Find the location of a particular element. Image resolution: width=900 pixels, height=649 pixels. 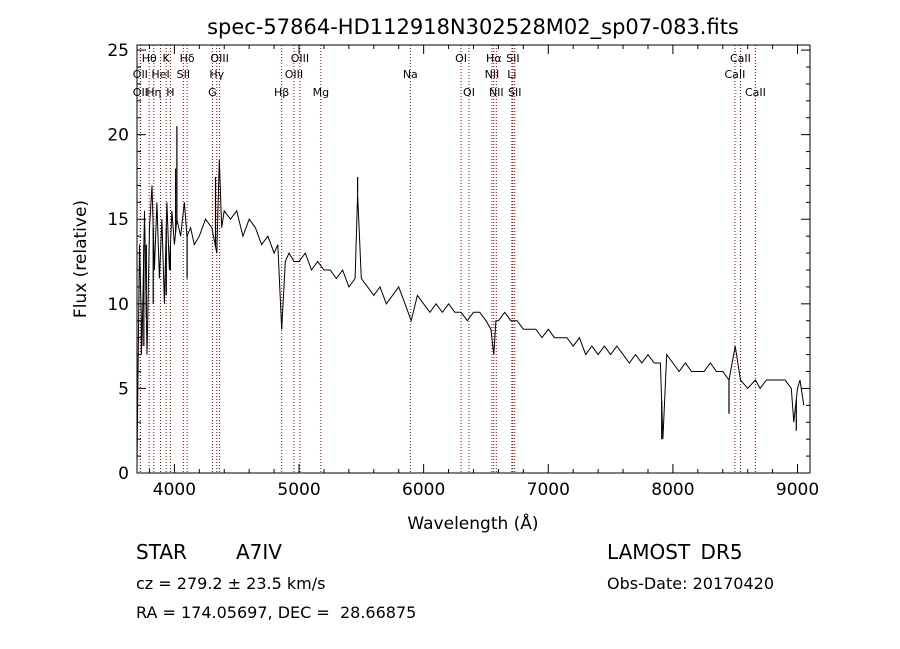

spectral-subclass: A7IV is located at coordinates (259, 552).